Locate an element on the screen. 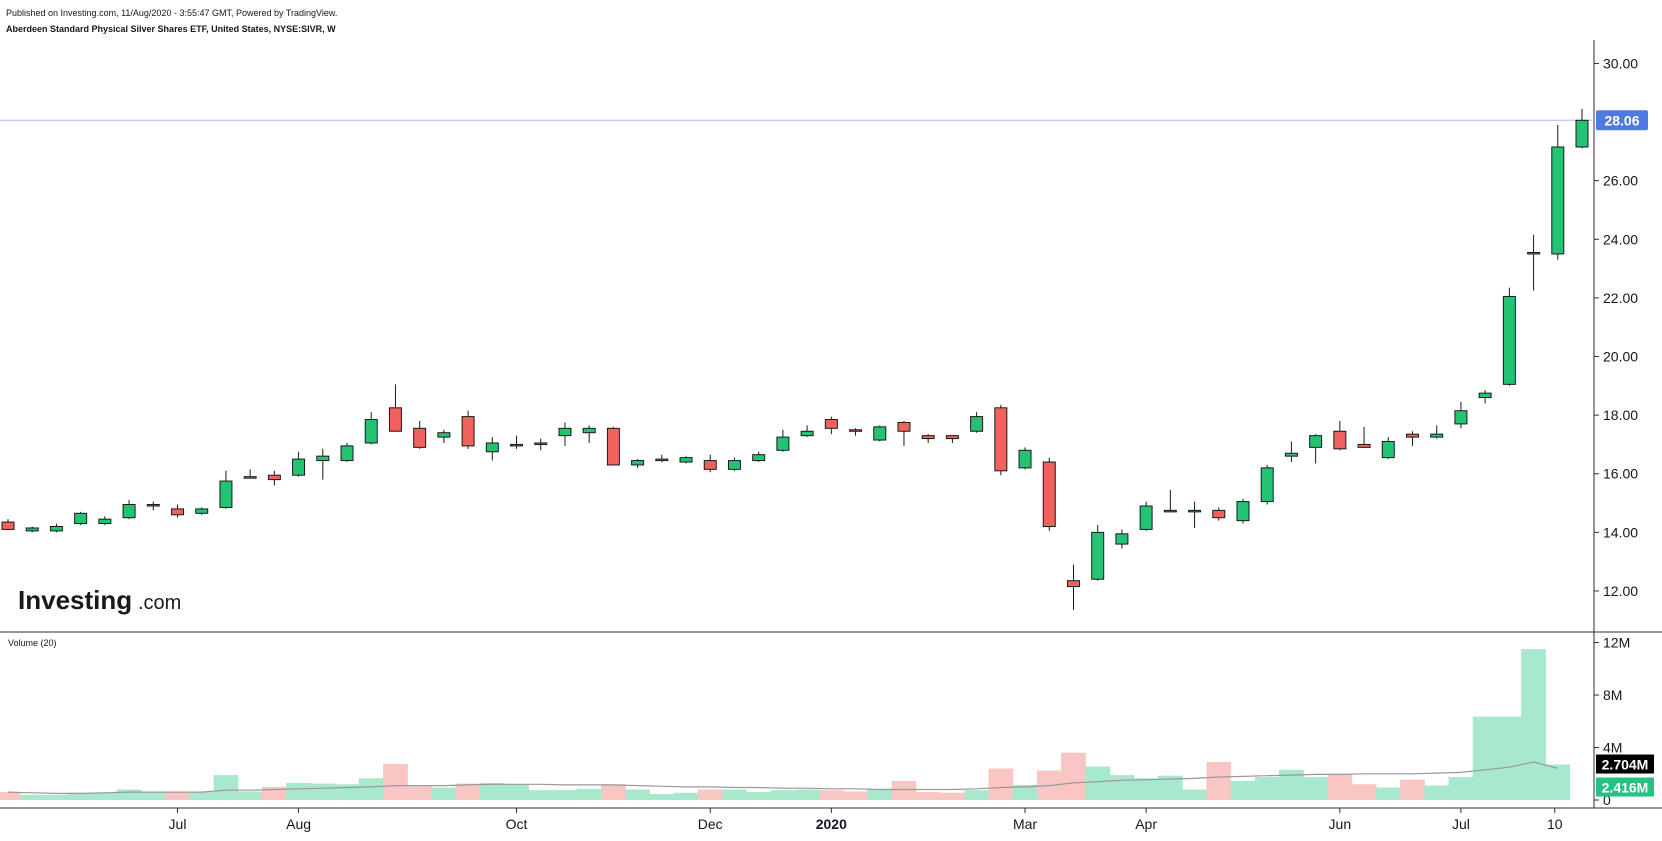 This screenshot has width=1662, height=841. volume-badge: 2.704M is located at coordinates (1625, 764).